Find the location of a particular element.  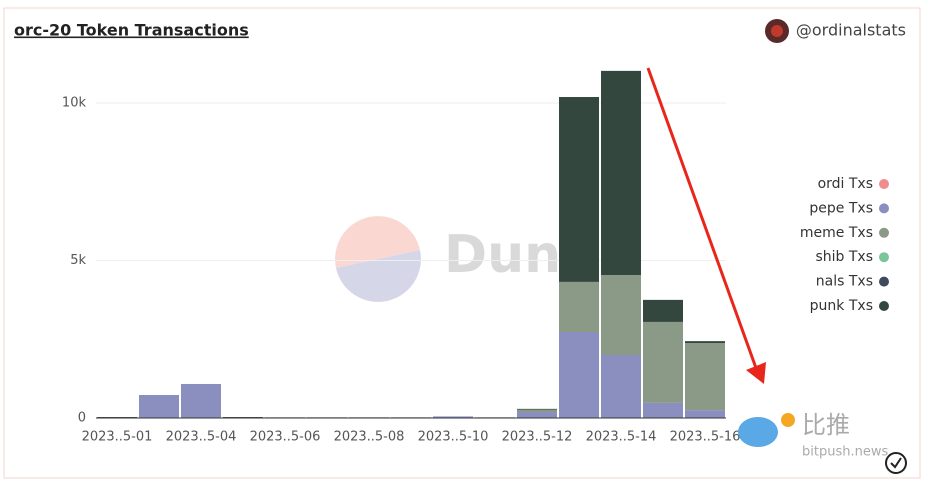

chart-title: orc-20 Token Transactions is located at coordinates (131, 30).